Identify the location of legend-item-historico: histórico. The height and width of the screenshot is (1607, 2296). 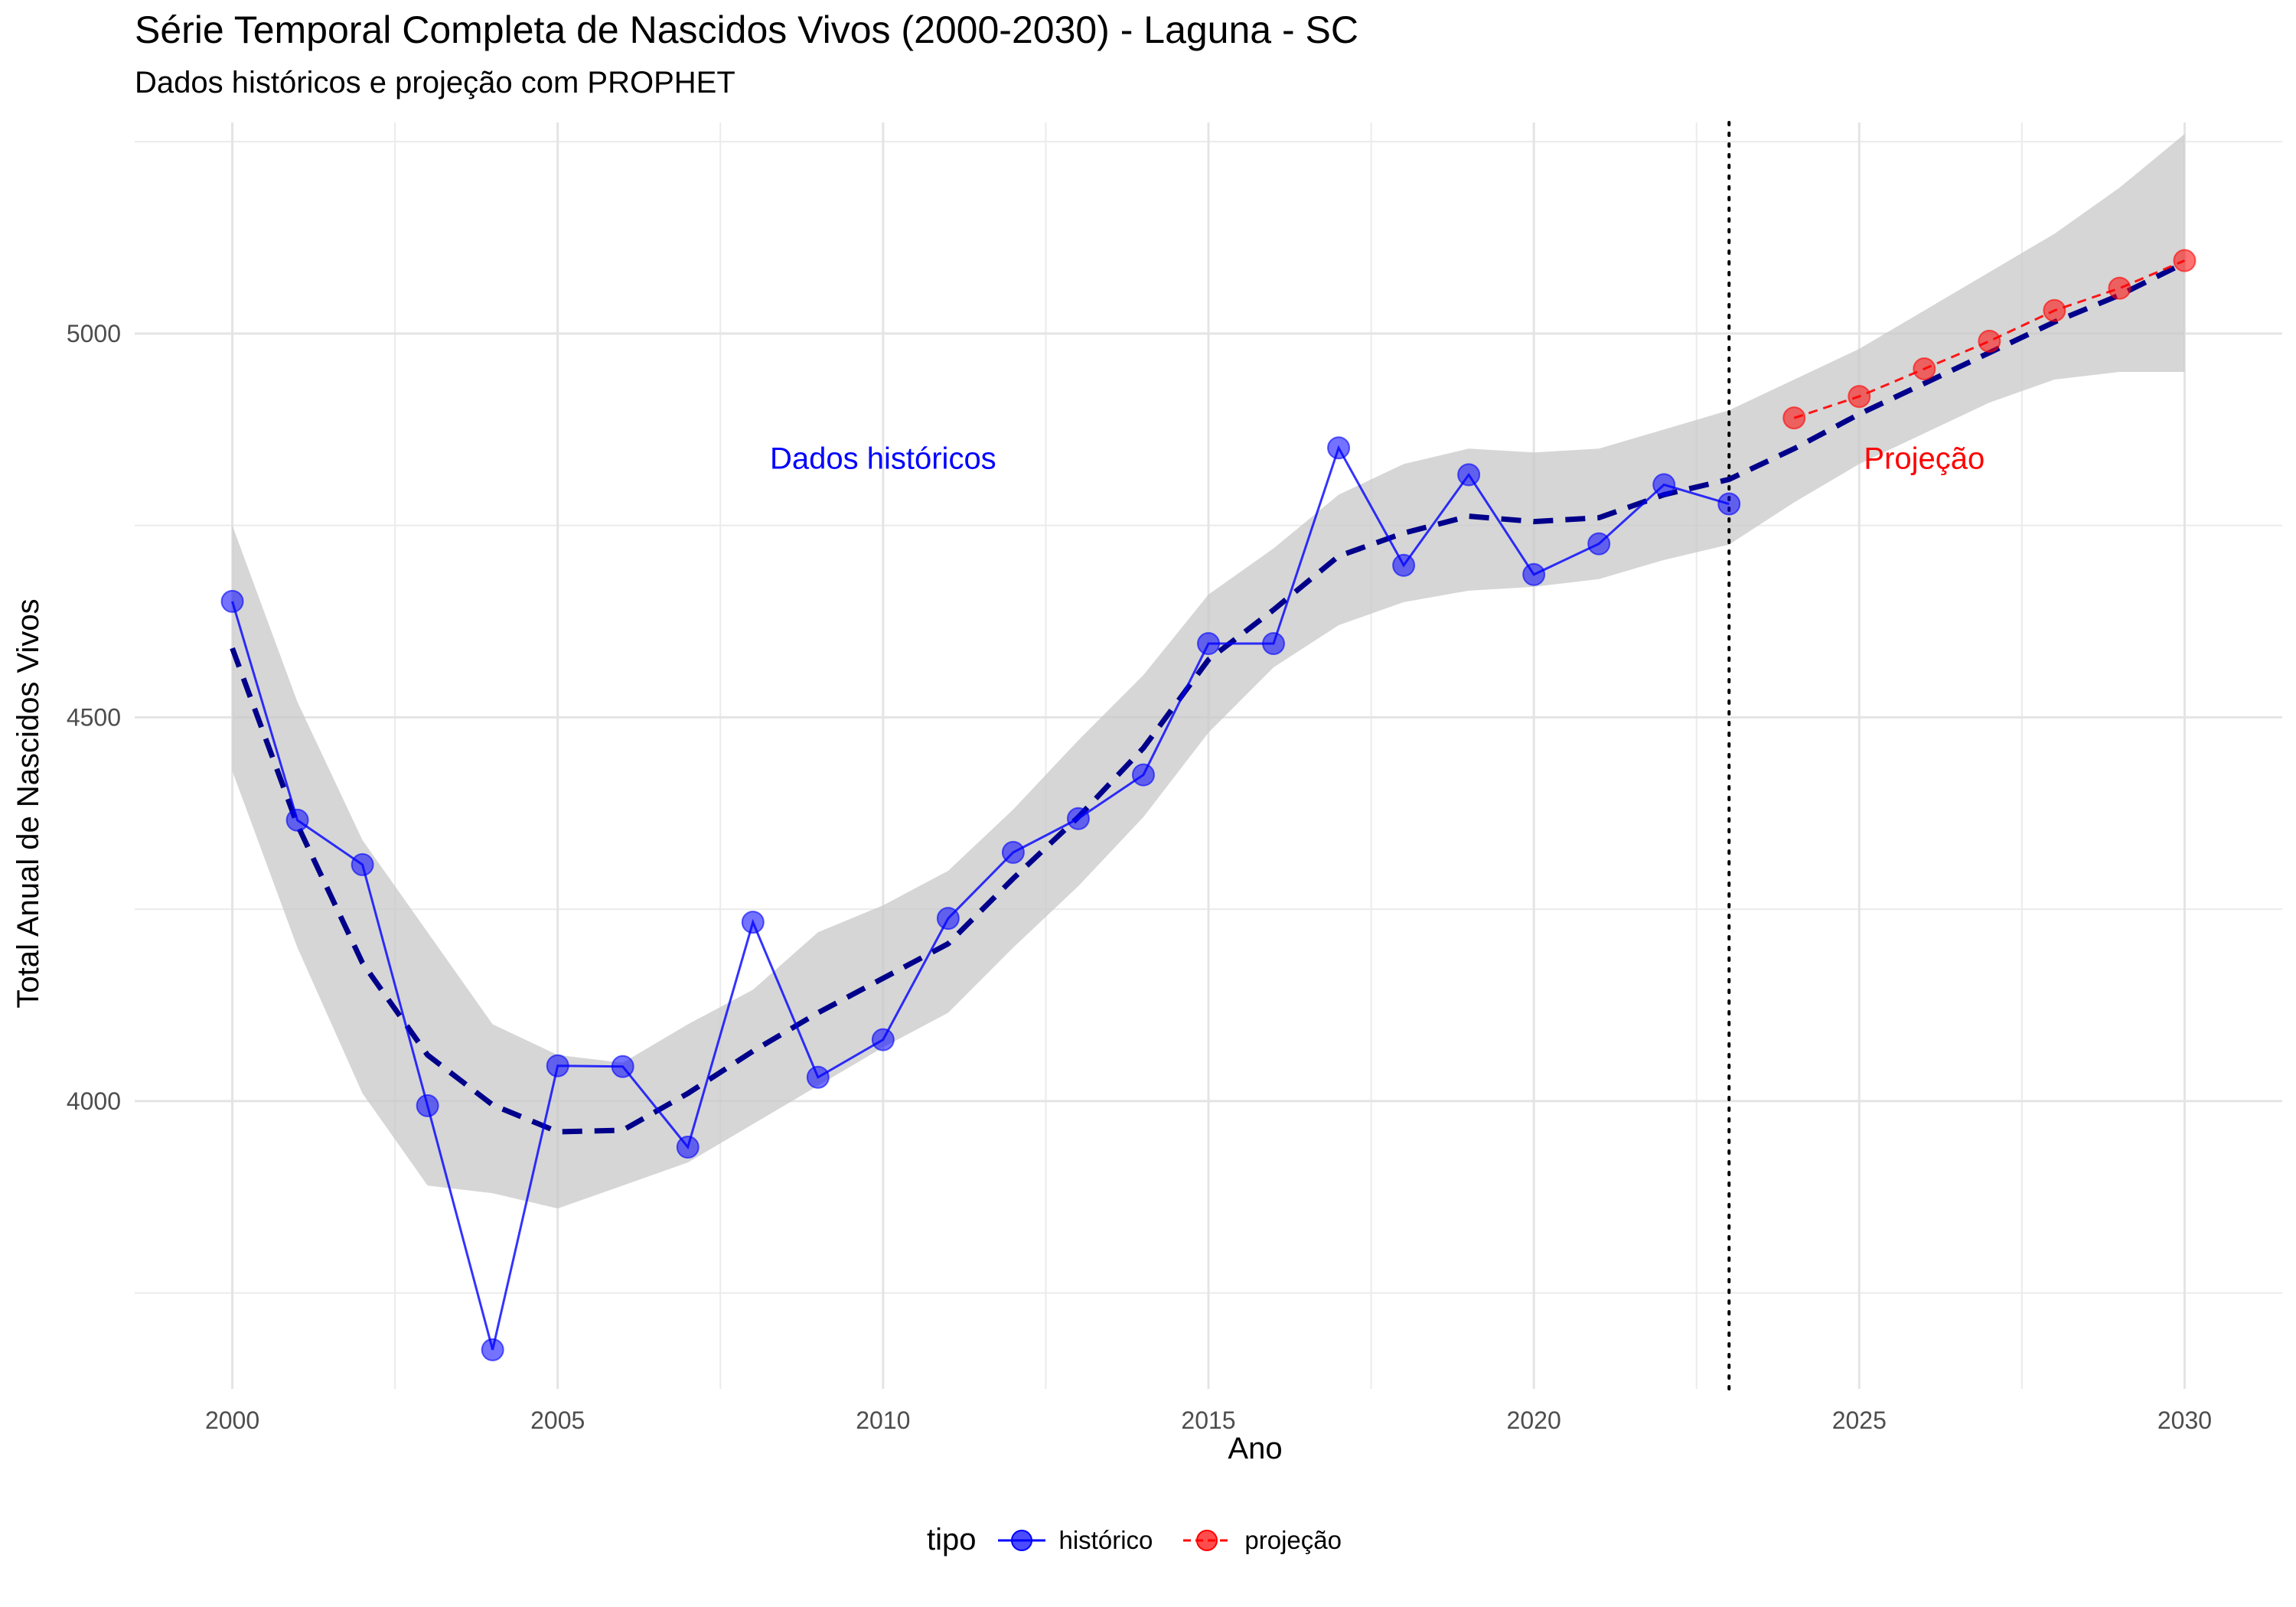
(1074, 1540).